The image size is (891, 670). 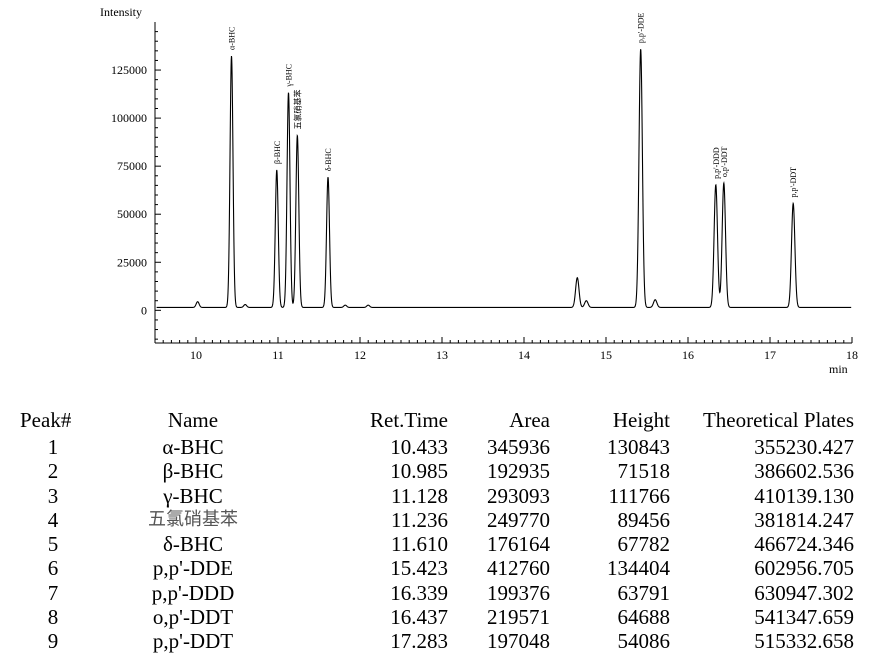 I want to click on cell-peak: 1, so click(x=53, y=447).